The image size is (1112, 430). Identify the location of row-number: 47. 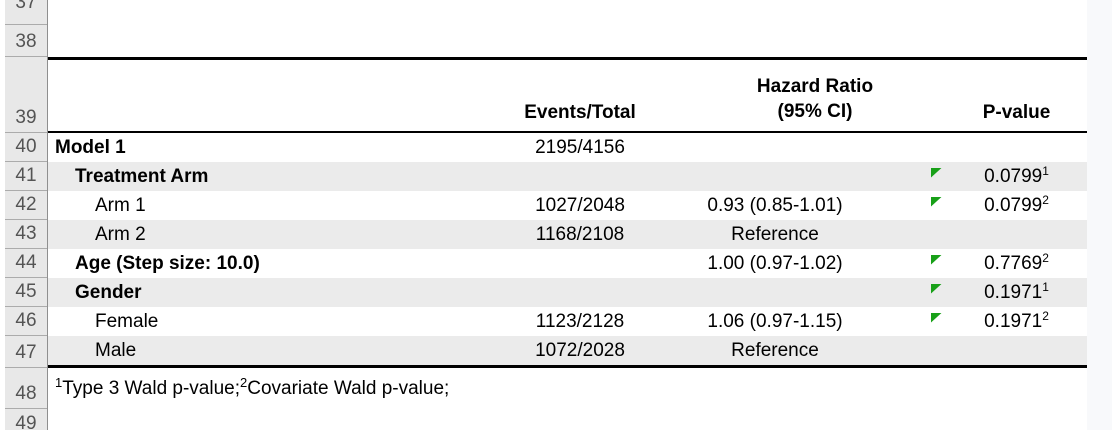
(26, 352).